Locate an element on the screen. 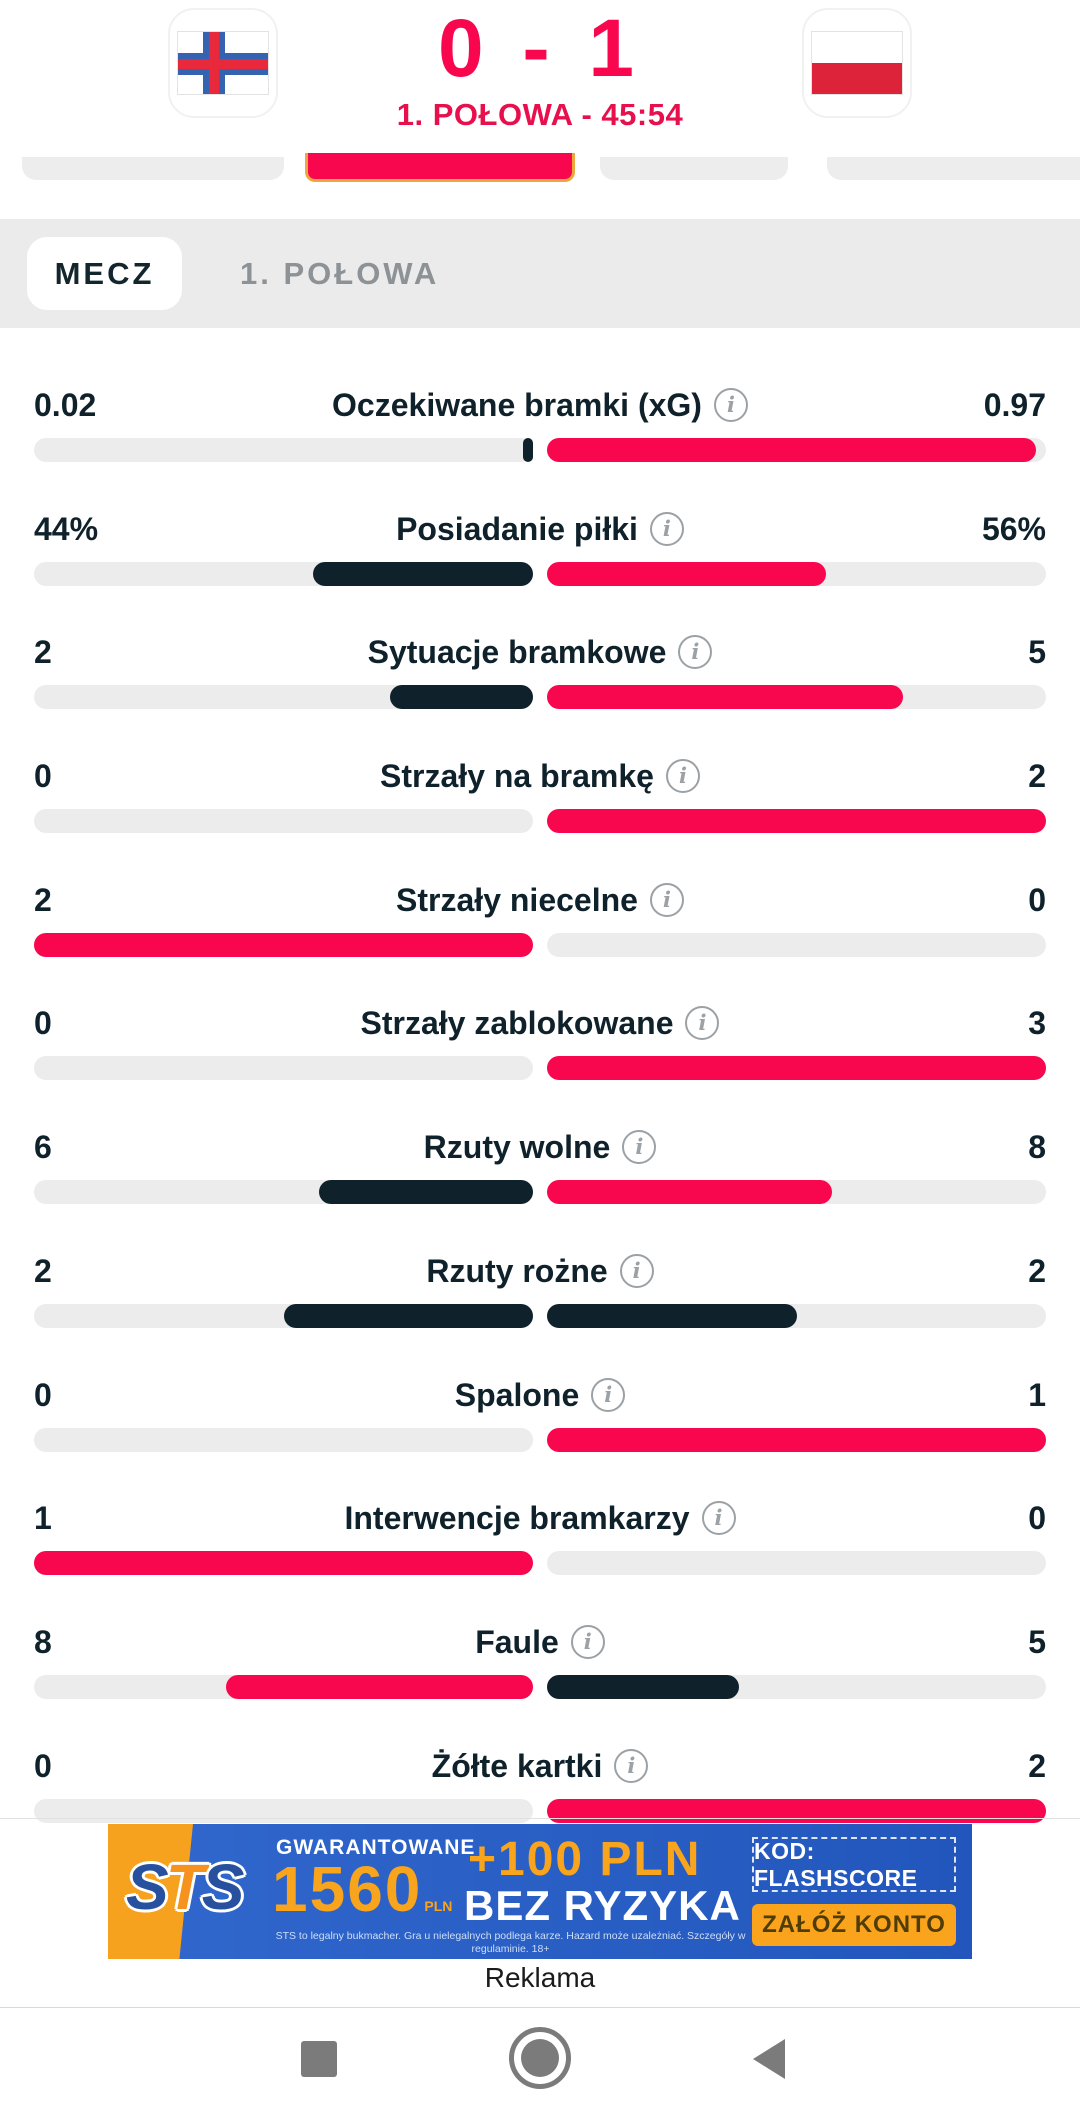 The height and width of the screenshot is (2119, 1080). stat-home-value: 0.02 is located at coordinates (65, 405).